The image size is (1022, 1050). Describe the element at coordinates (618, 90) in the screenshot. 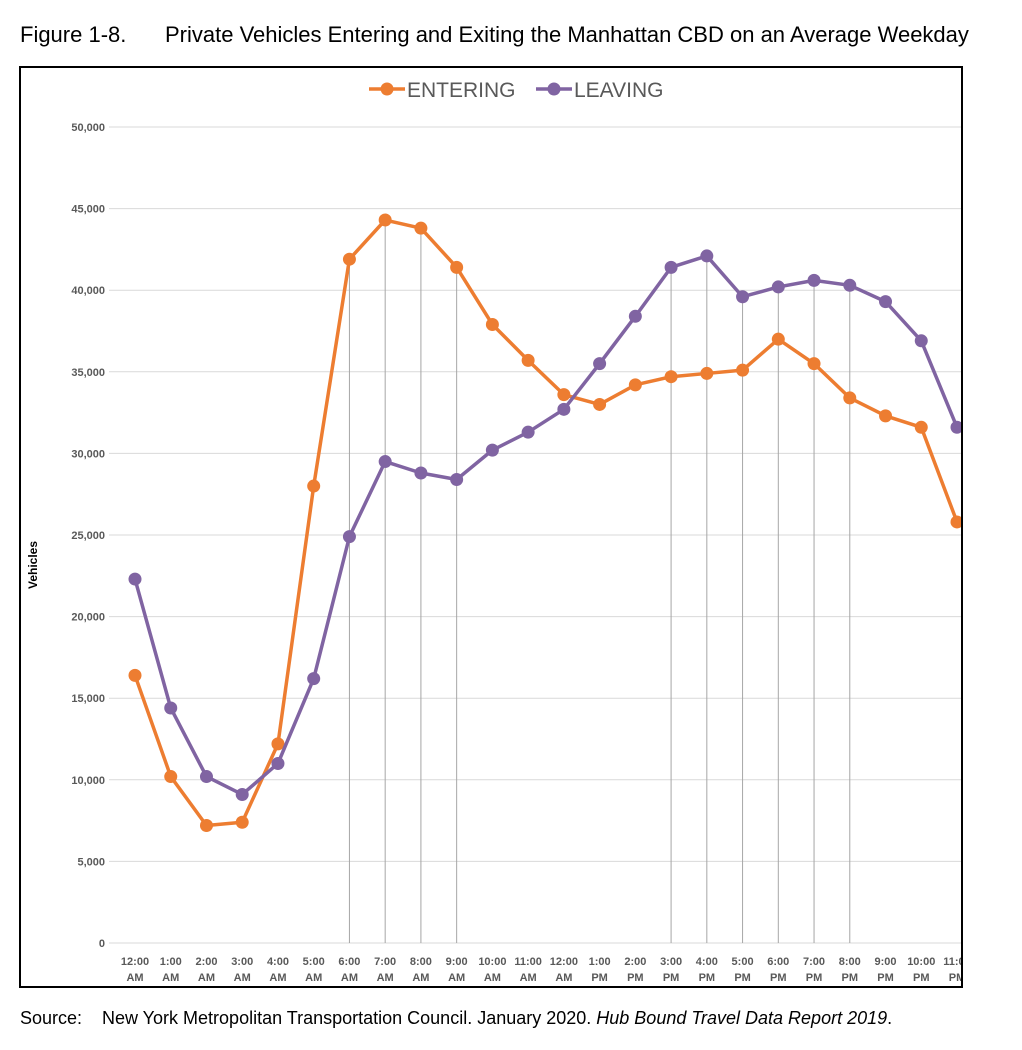

I see `legend-label-leaving: LEAVING` at that location.